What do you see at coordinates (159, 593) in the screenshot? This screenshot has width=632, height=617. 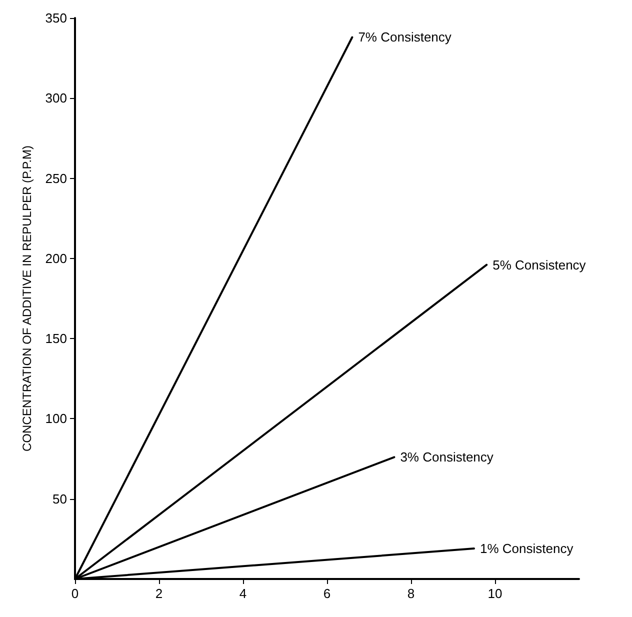 I see `x-tick-label: 2` at bounding box center [159, 593].